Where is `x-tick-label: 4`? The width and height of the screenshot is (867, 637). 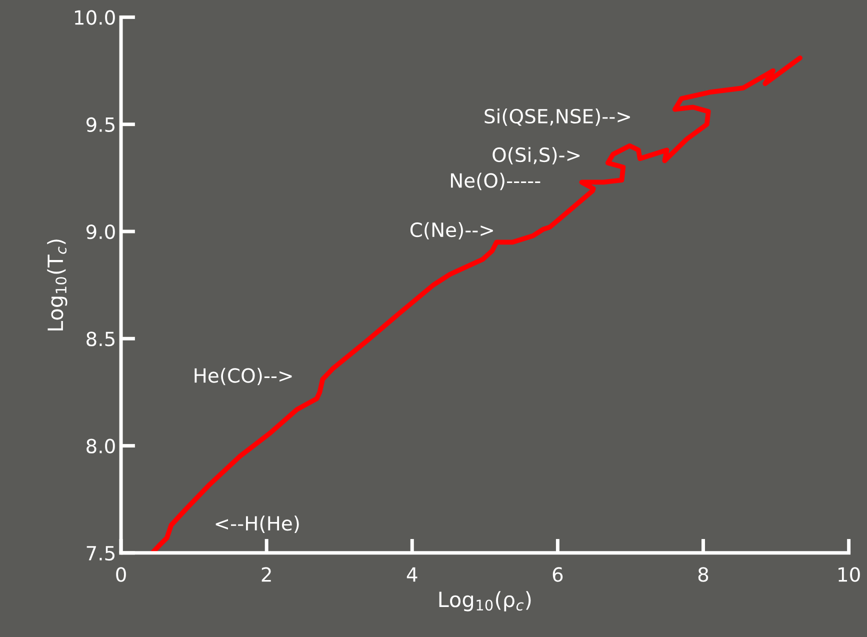 x-tick-label: 4 is located at coordinates (412, 574).